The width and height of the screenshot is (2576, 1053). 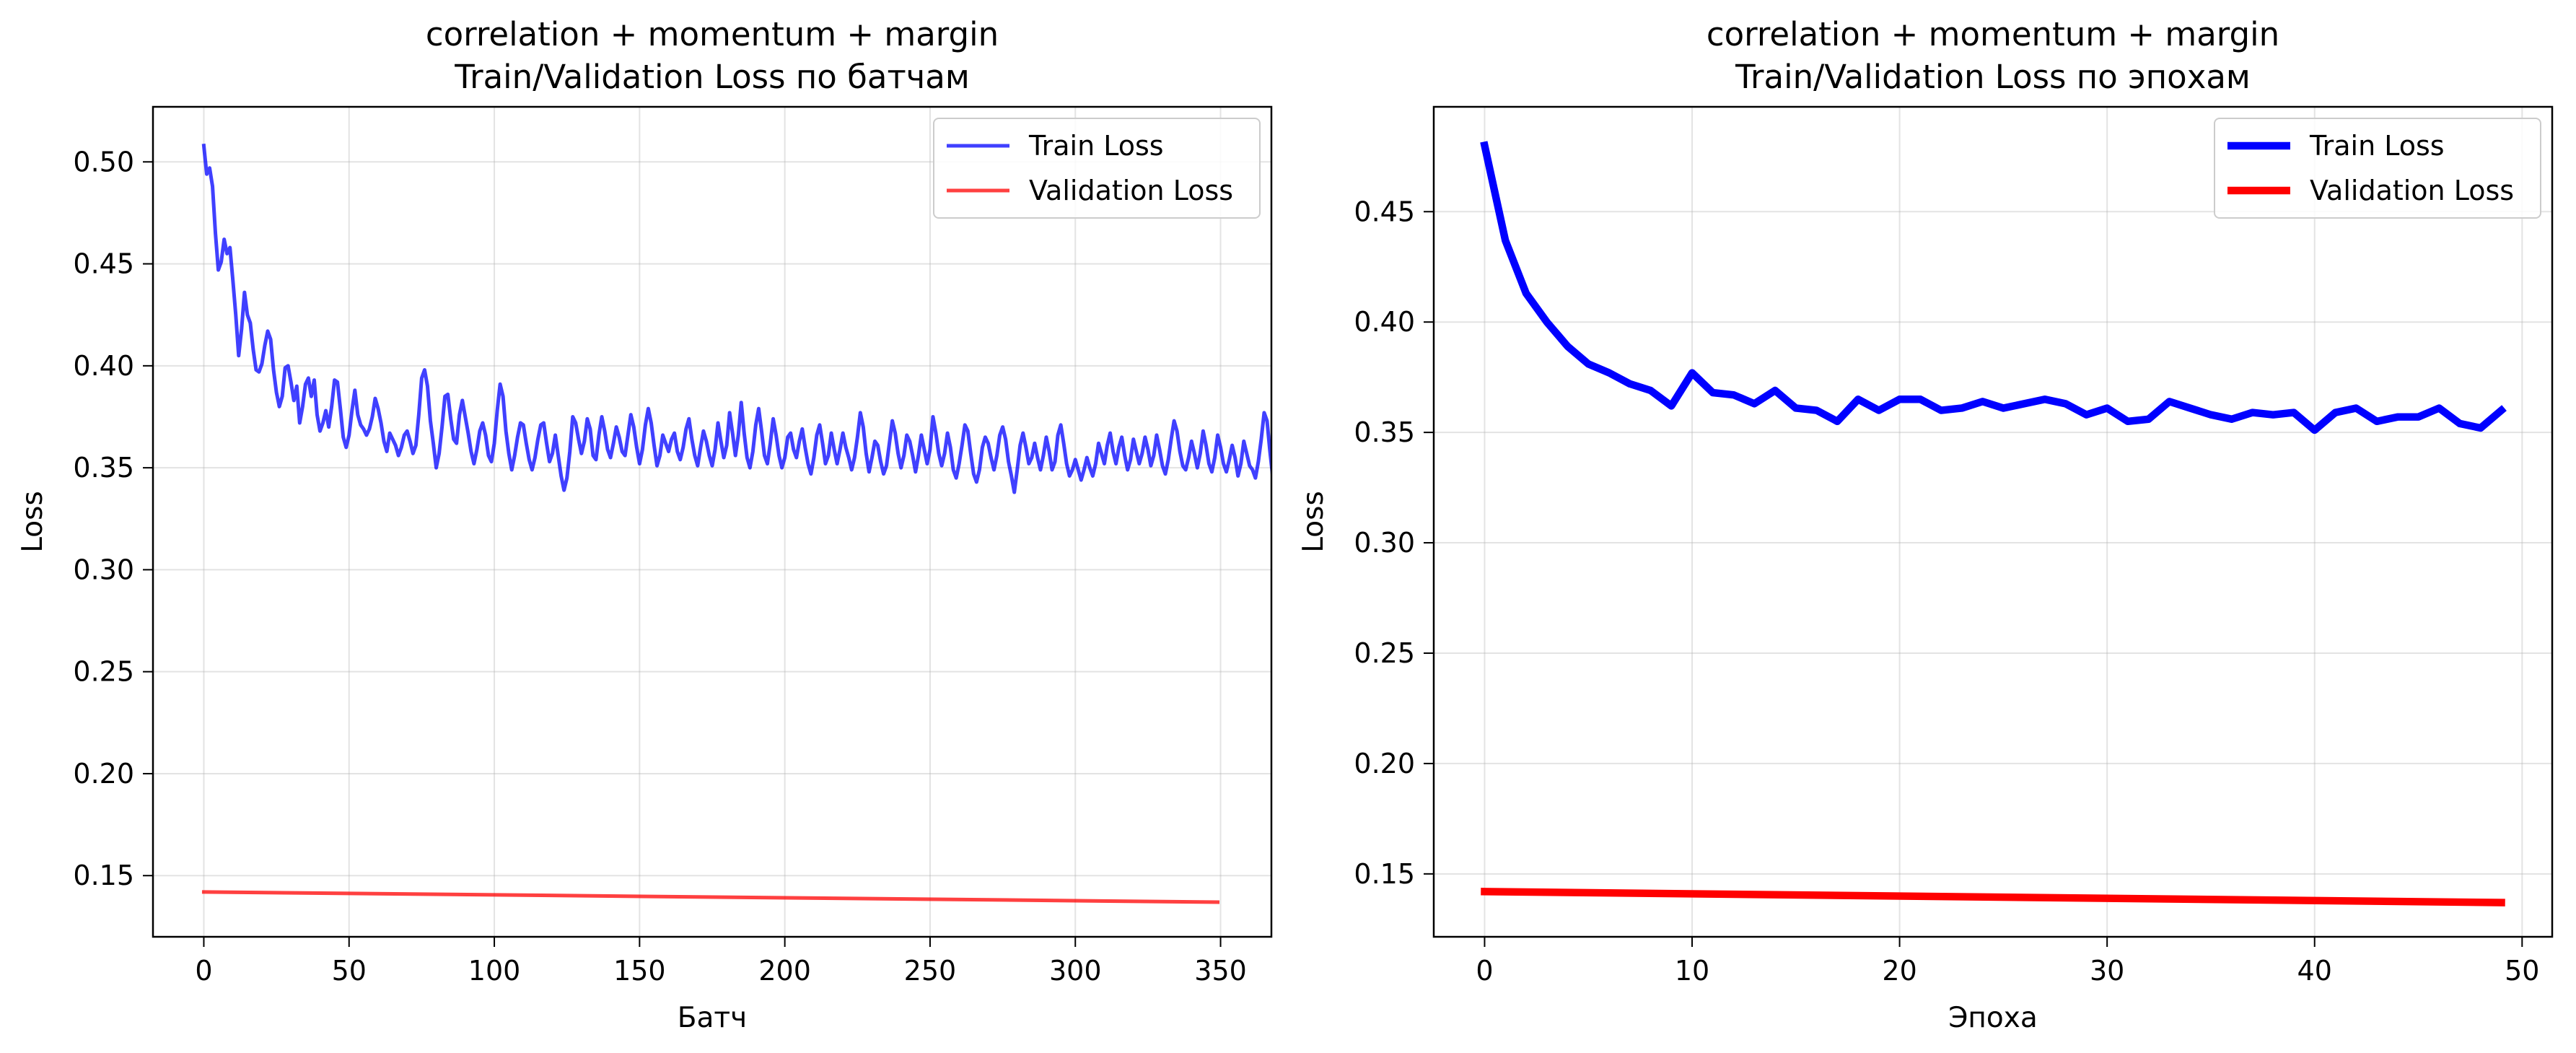 I want to click on x-tick-label: 350, so click(x=1220, y=971).